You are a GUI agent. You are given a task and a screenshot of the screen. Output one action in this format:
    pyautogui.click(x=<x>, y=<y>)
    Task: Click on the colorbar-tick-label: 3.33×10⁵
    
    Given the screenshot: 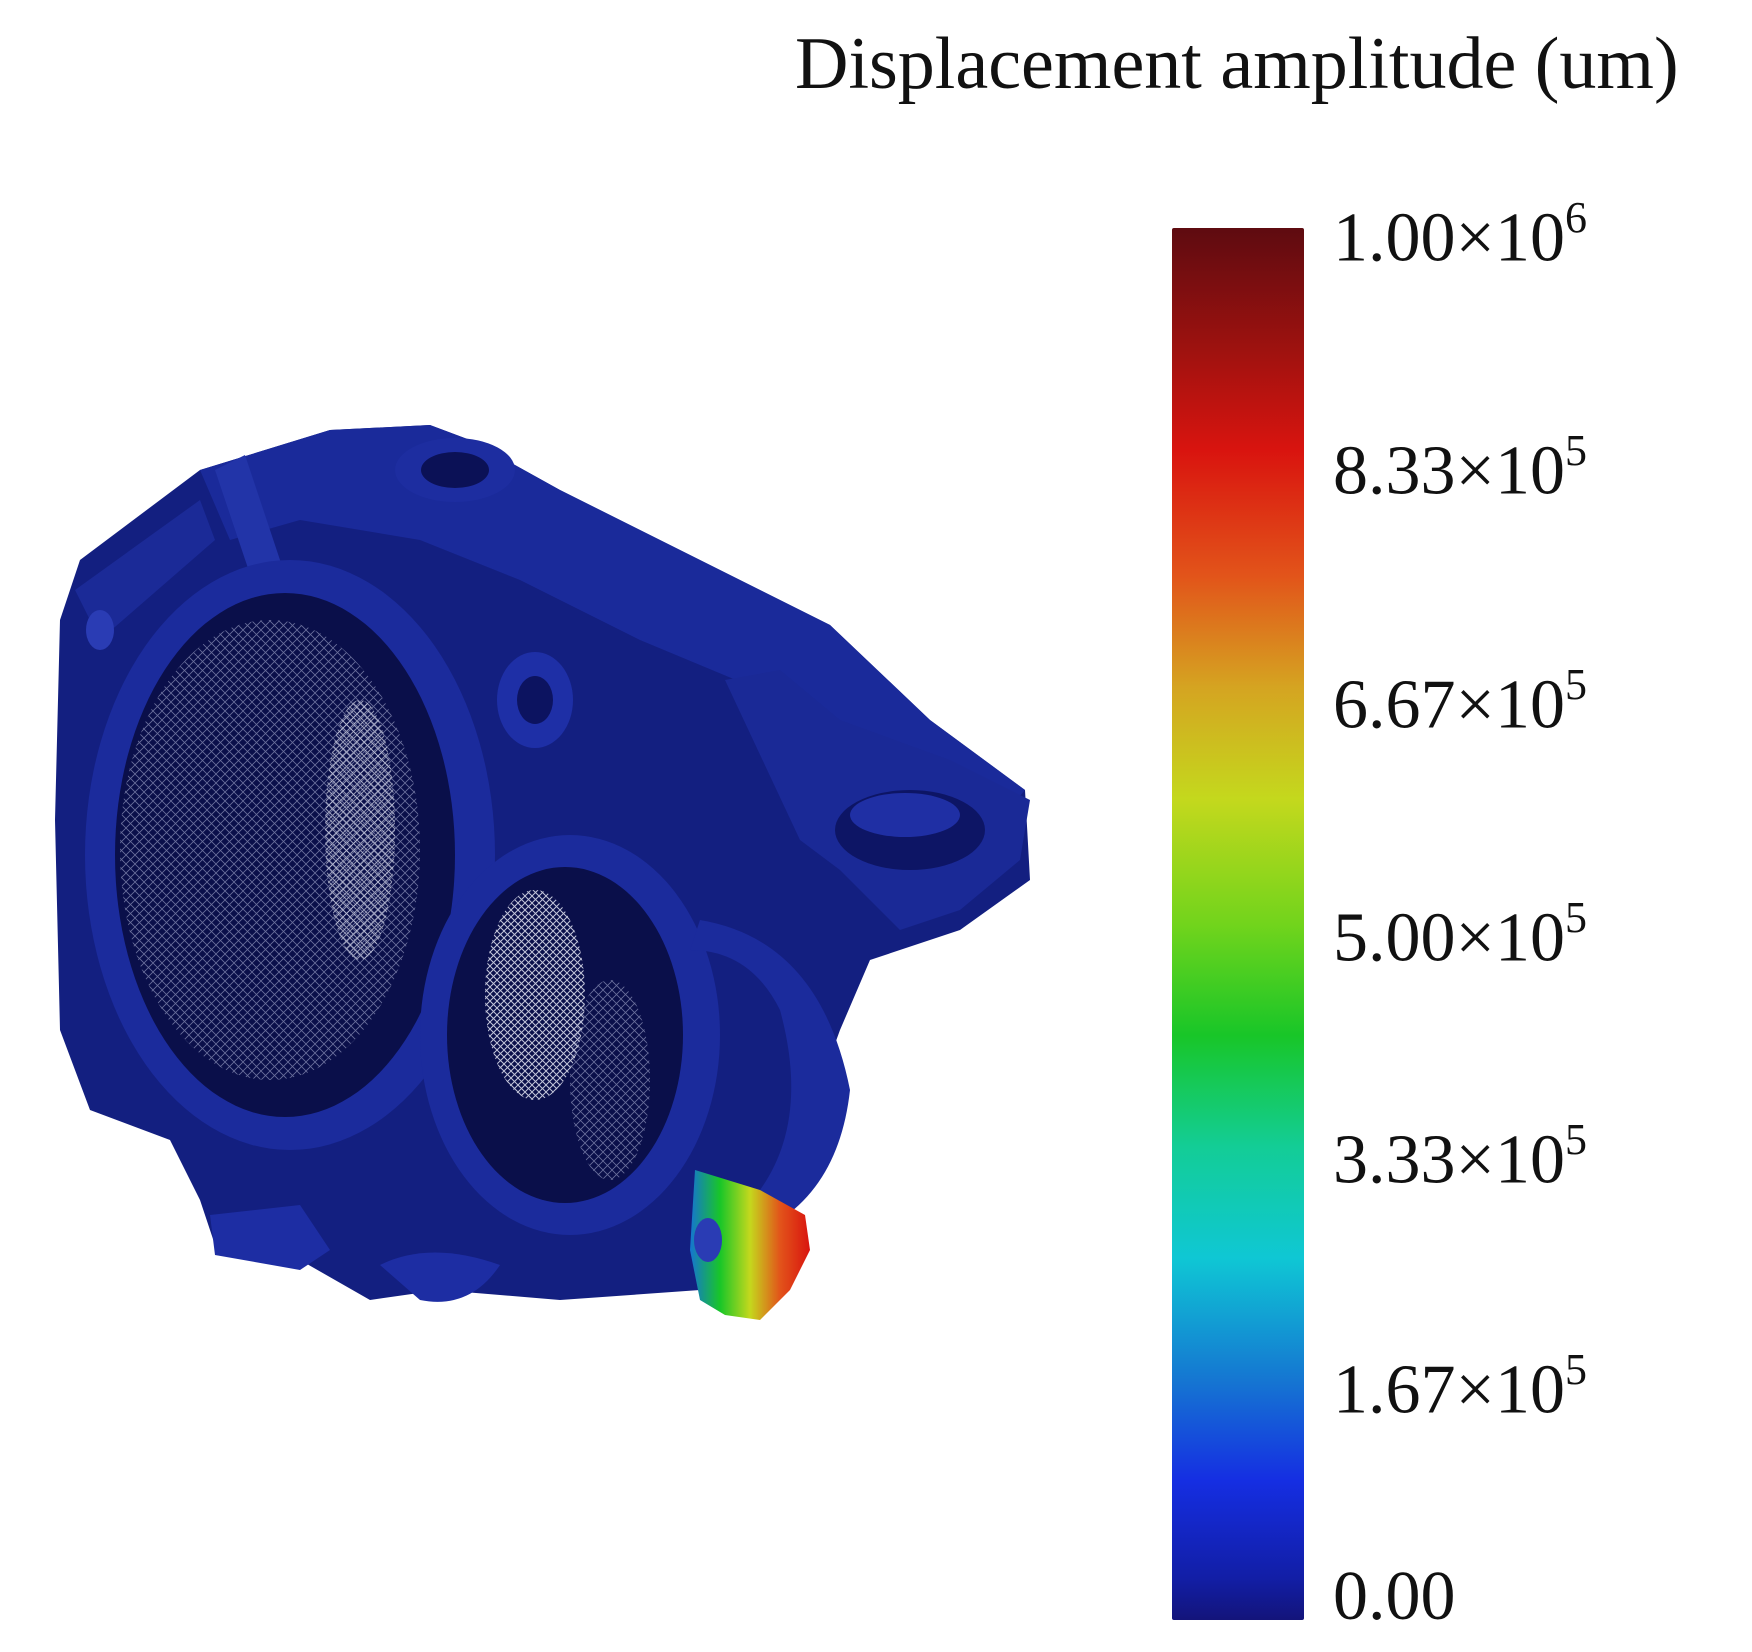 What is the action you would take?
    pyautogui.click(x=1460, y=1157)
    